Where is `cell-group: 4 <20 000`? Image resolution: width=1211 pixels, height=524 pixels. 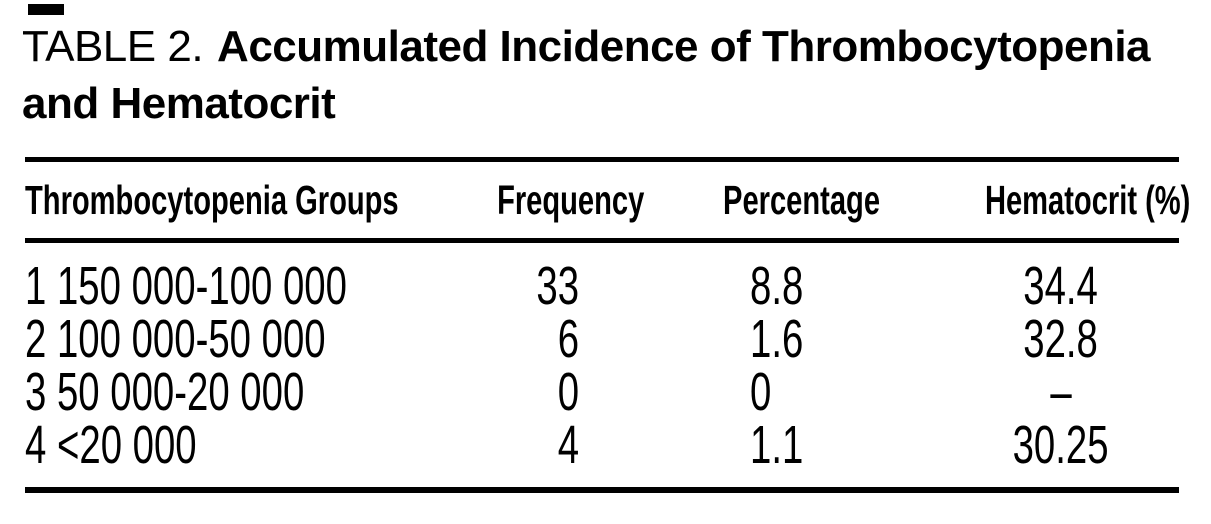 cell-group: 4 <20 000 is located at coordinates (240, 445).